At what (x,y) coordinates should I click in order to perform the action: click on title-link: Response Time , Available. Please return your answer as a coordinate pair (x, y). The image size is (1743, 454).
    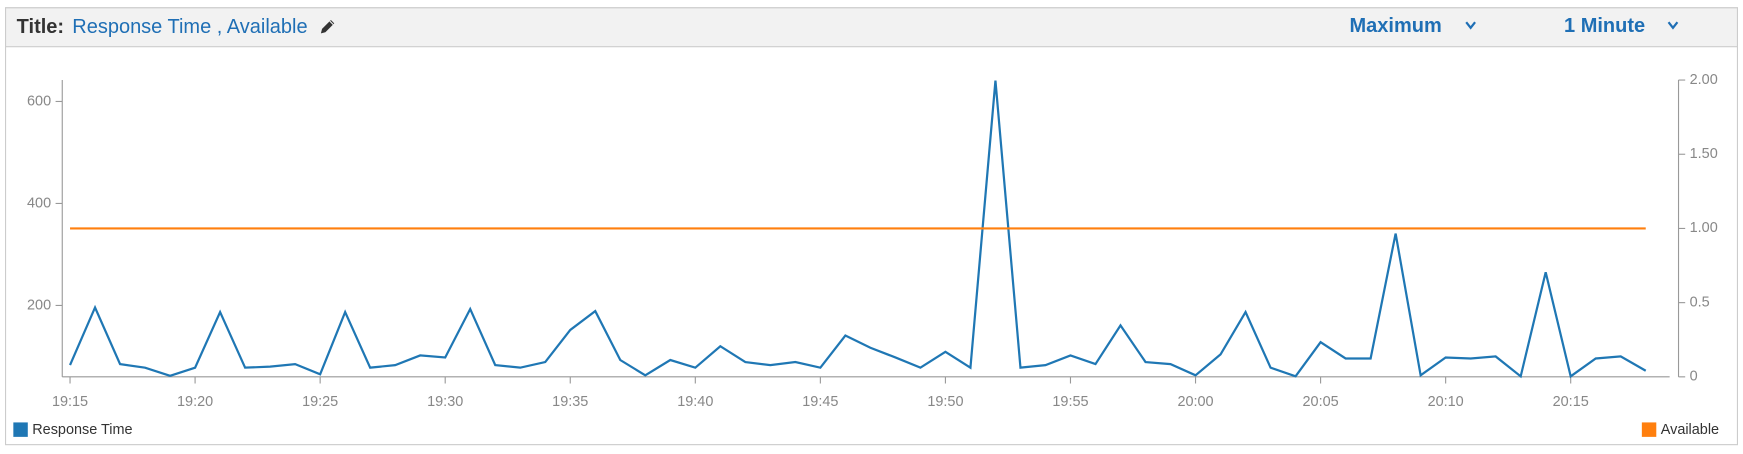
    Looking at the image, I should click on (189, 27).